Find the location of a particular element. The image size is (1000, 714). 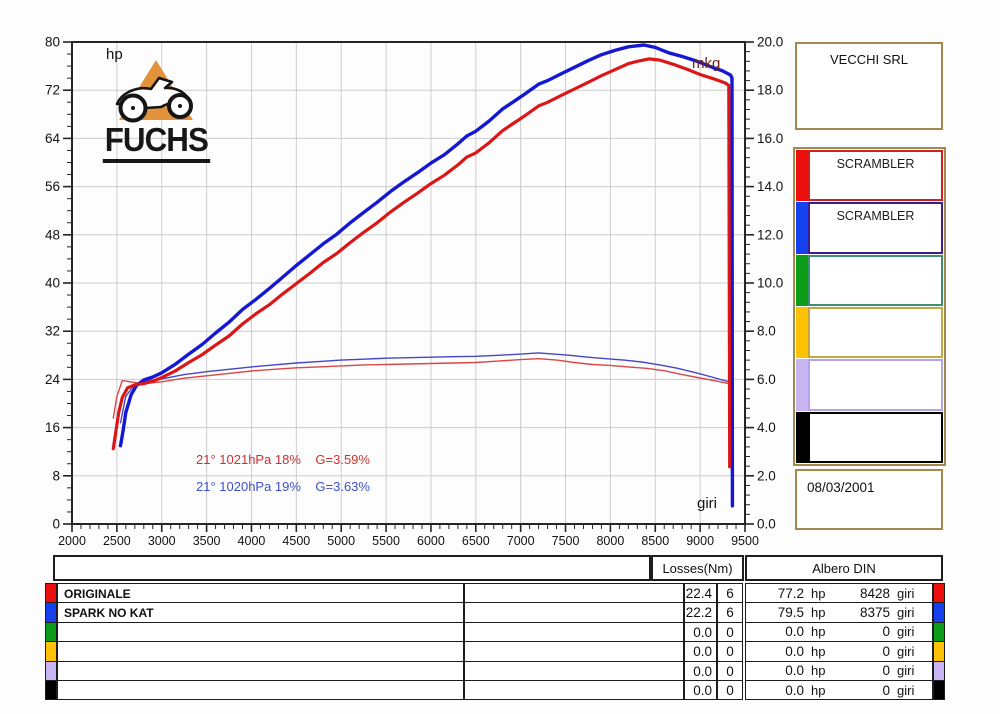

mkg-axis-label: mkg is located at coordinates (706, 63).